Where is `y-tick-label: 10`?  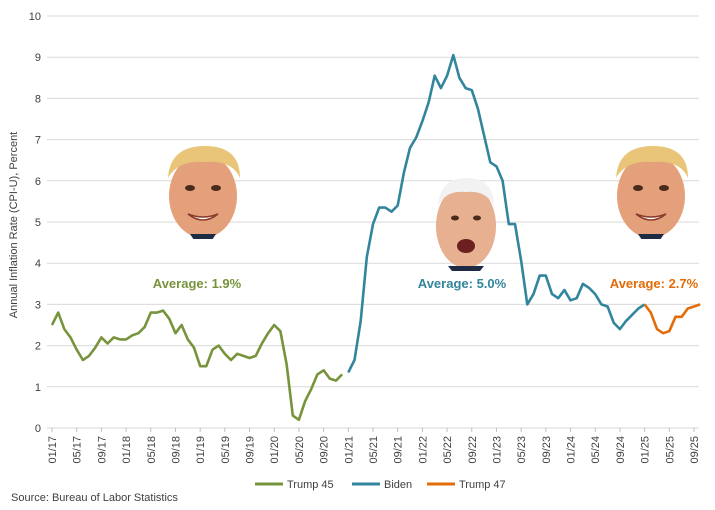
y-tick-label: 10 is located at coordinates (35, 17).